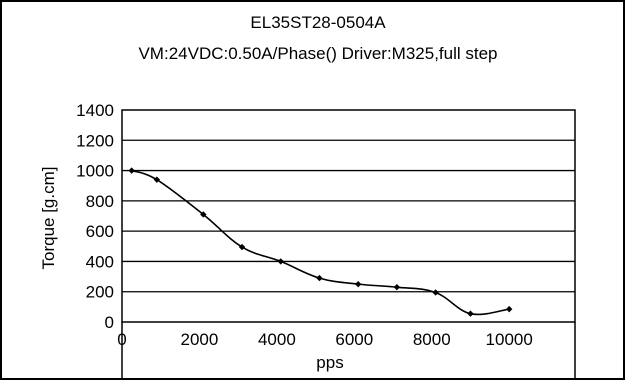  Describe the element at coordinates (48, 218) in the screenshot. I see `y-axis-label: Torque [g.cm]` at that location.